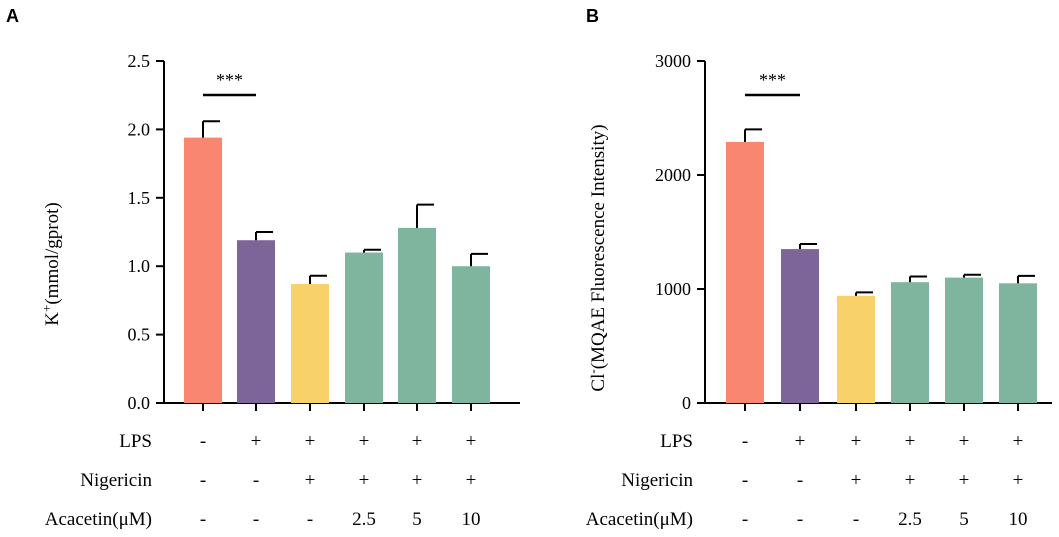  What do you see at coordinates (745, 480) in the screenshot?
I see `panel-b-row-2-cell-1: -` at bounding box center [745, 480].